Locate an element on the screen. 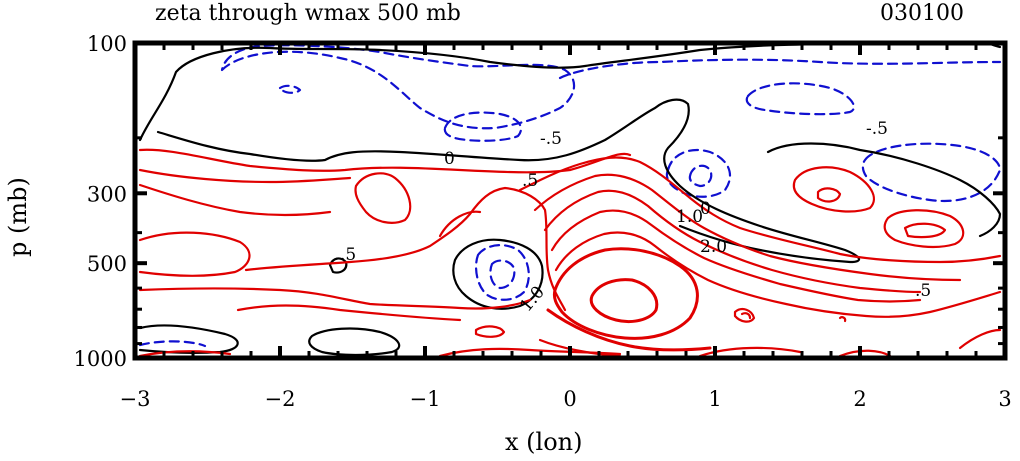  contour-label: 2.0 is located at coordinates (713, 247).